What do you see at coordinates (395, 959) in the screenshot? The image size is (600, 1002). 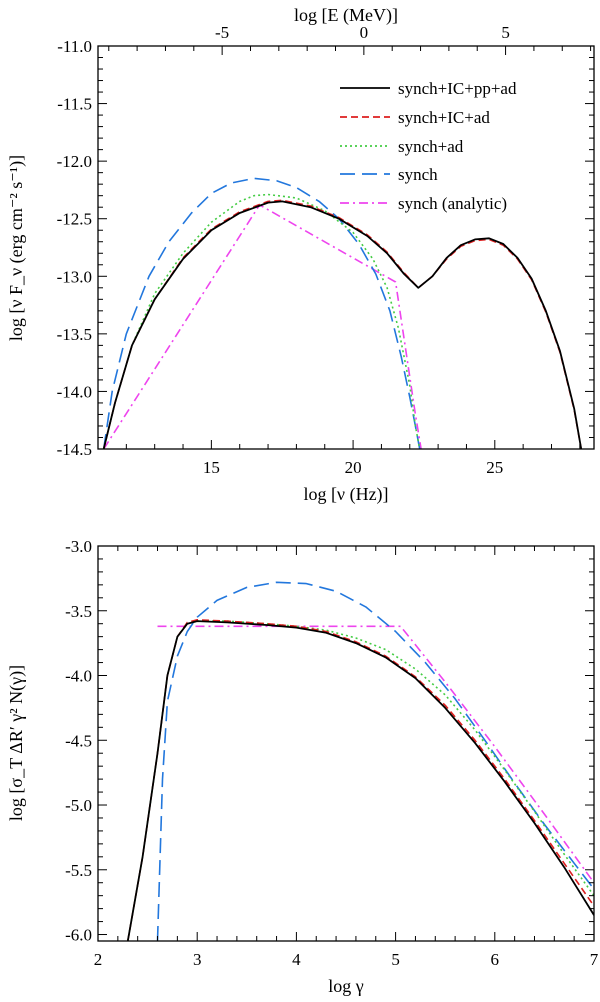 I see `x-tick-label: 5` at bounding box center [395, 959].